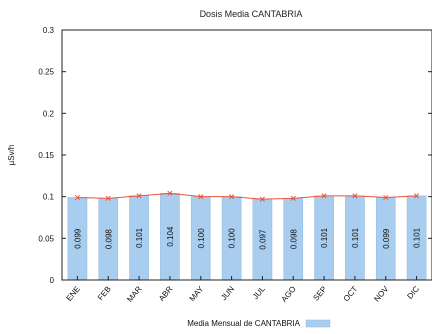 The height and width of the screenshot is (334, 432). I want to click on x-tick-label: ABR, so click(166, 293).